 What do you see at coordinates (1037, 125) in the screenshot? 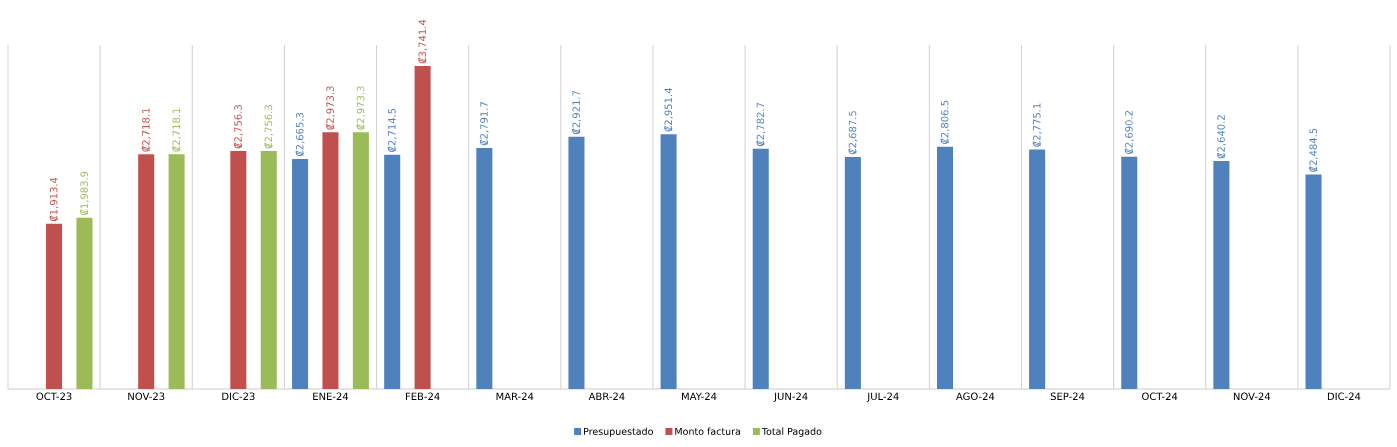
I see `data-label: ₡2,775.1` at bounding box center [1037, 125].